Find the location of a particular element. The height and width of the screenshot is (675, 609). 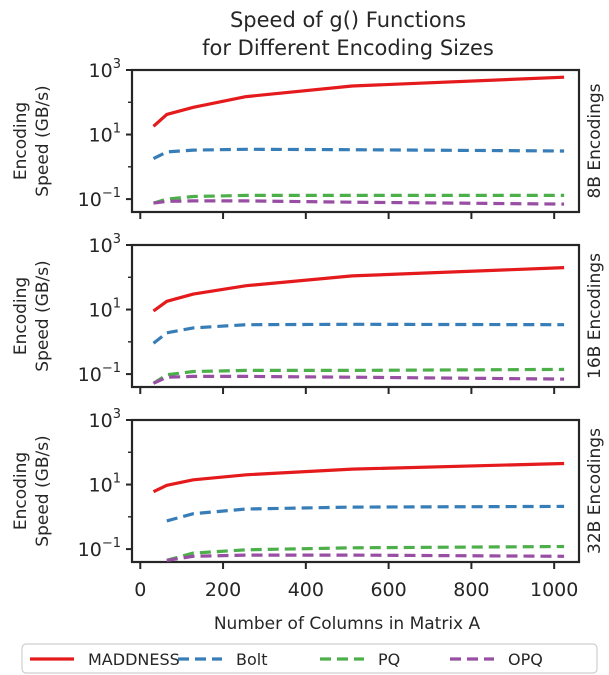

chart-title-line-1: Speed of g() Functions is located at coordinates (348, 20).